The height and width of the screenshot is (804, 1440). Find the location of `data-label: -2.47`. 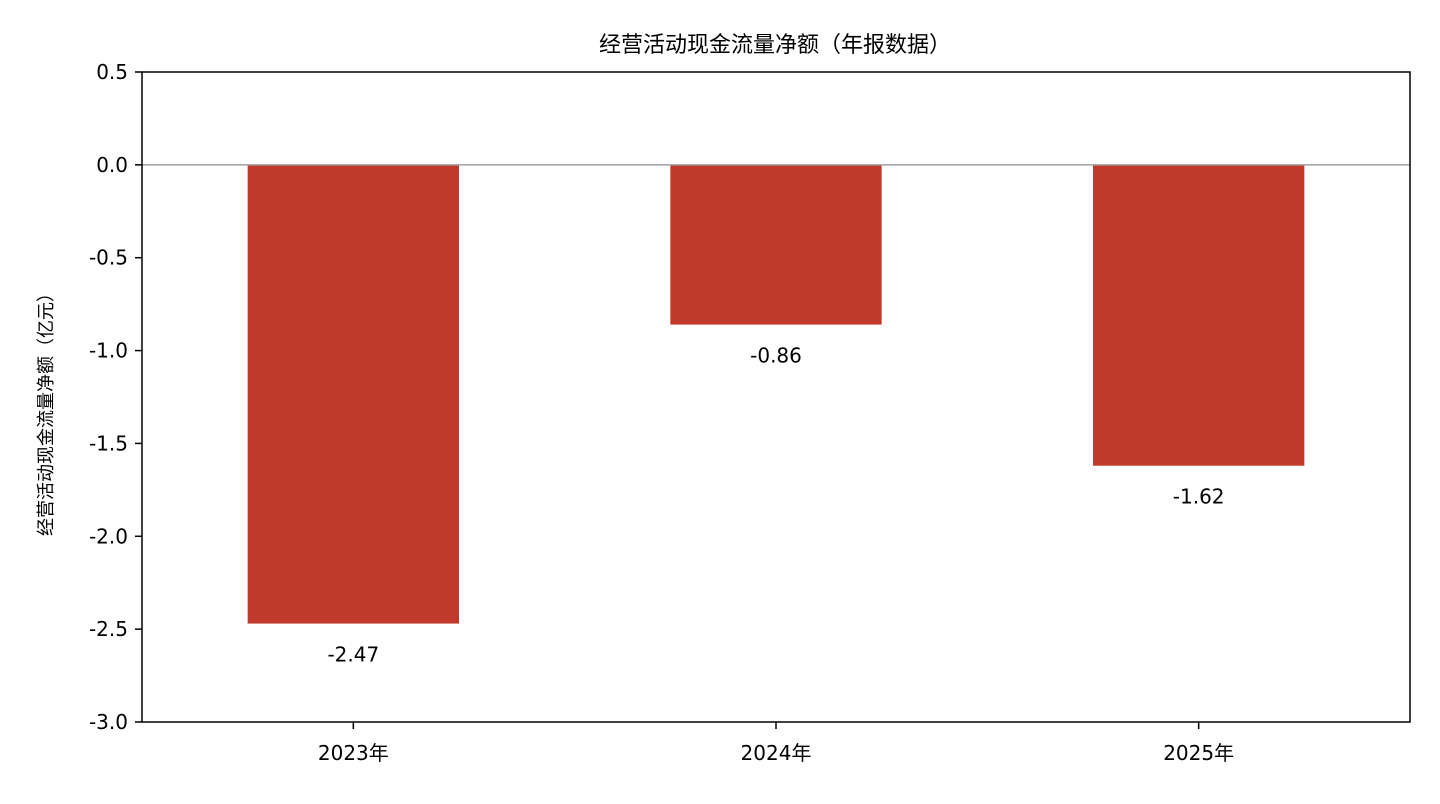

data-label: -2.47 is located at coordinates (353, 655).